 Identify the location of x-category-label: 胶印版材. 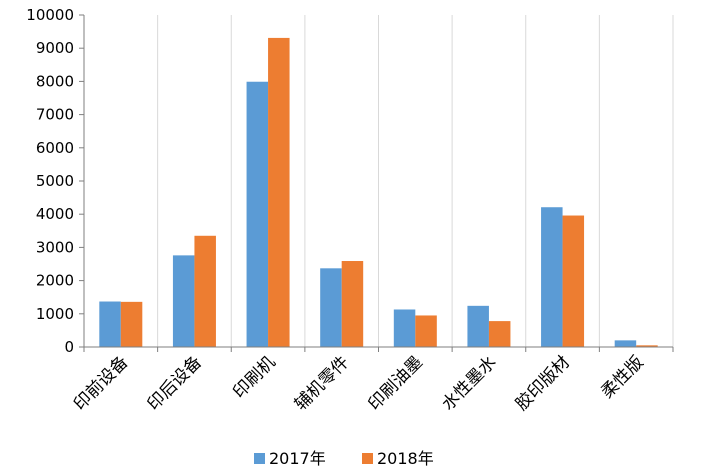
(543, 383).